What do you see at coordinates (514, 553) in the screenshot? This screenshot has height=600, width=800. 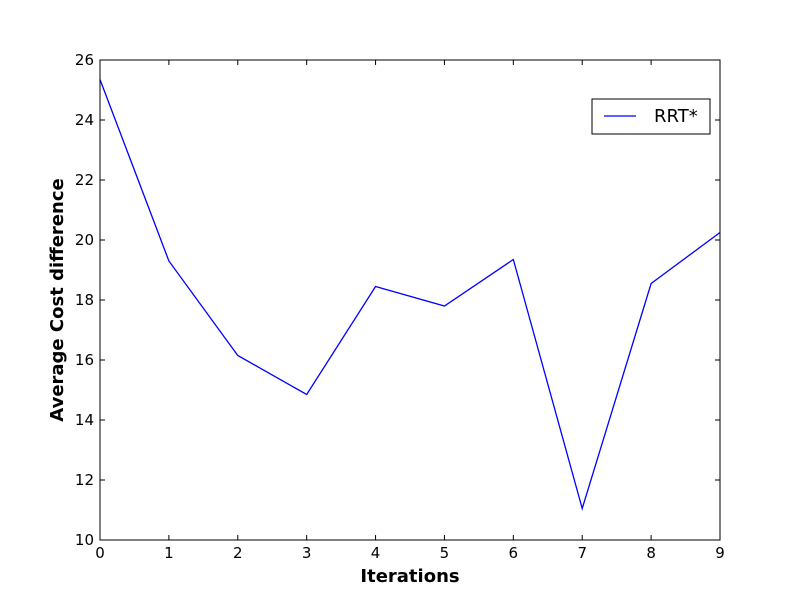 I see `x-tick-label: 6` at bounding box center [514, 553].